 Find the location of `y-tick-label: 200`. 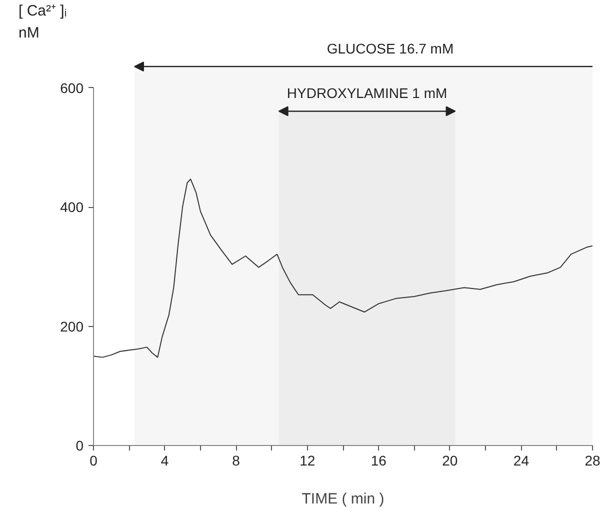

y-tick-label: 200 is located at coordinates (72, 326).